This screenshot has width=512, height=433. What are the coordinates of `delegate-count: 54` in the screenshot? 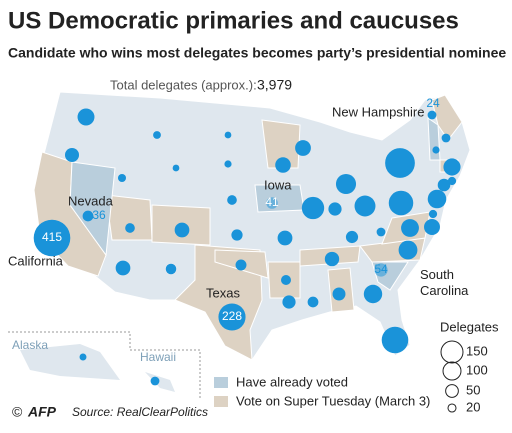 It's located at (381, 269).